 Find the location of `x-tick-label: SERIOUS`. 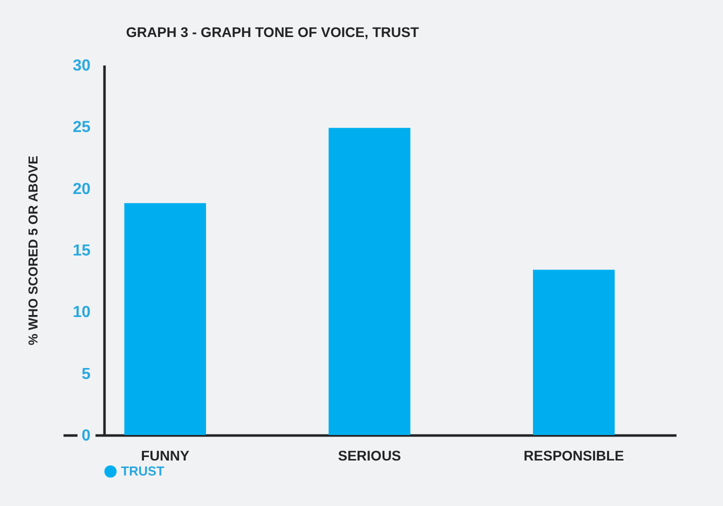

x-tick-label: SERIOUS is located at coordinates (370, 456).